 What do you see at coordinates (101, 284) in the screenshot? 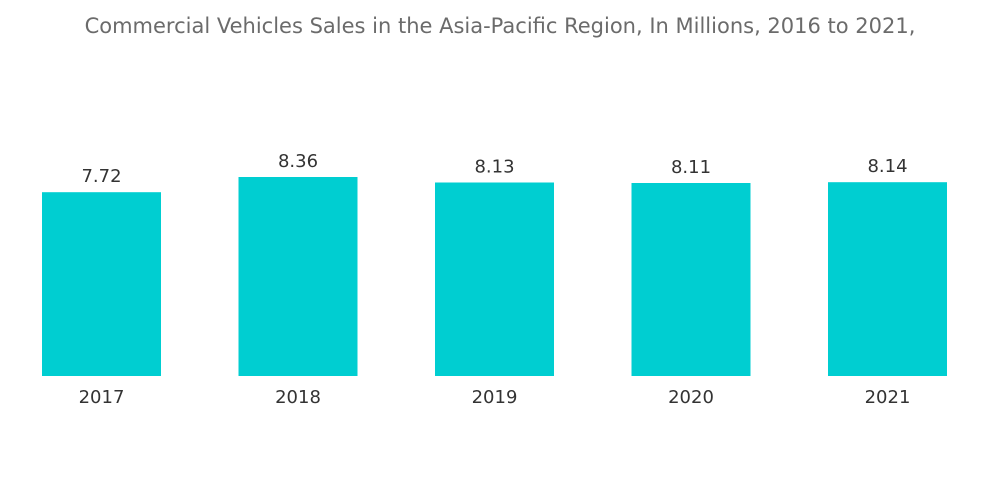
I see `bar-2017` at bounding box center [101, 284].